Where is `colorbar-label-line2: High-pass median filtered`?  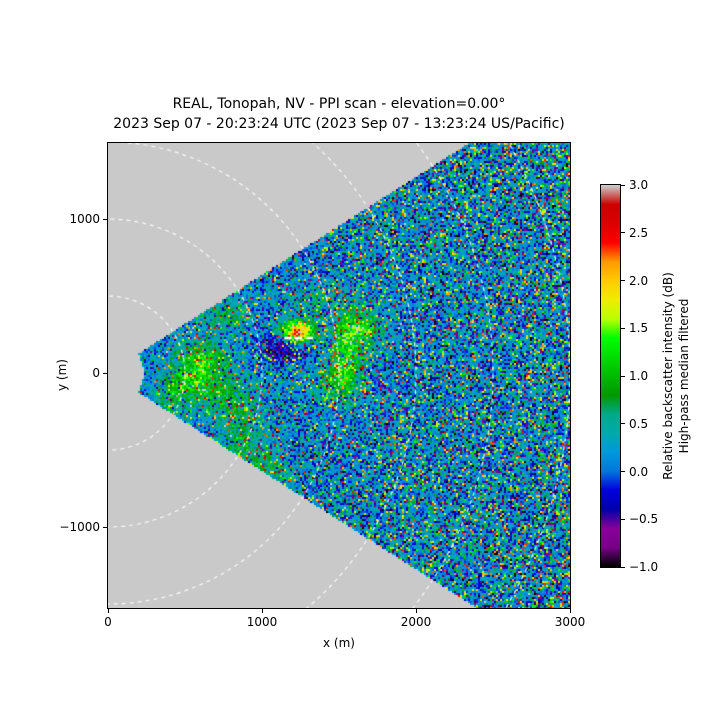
colorbar-label-line2: High-pass median filtered is located at coordinates (684, 376).